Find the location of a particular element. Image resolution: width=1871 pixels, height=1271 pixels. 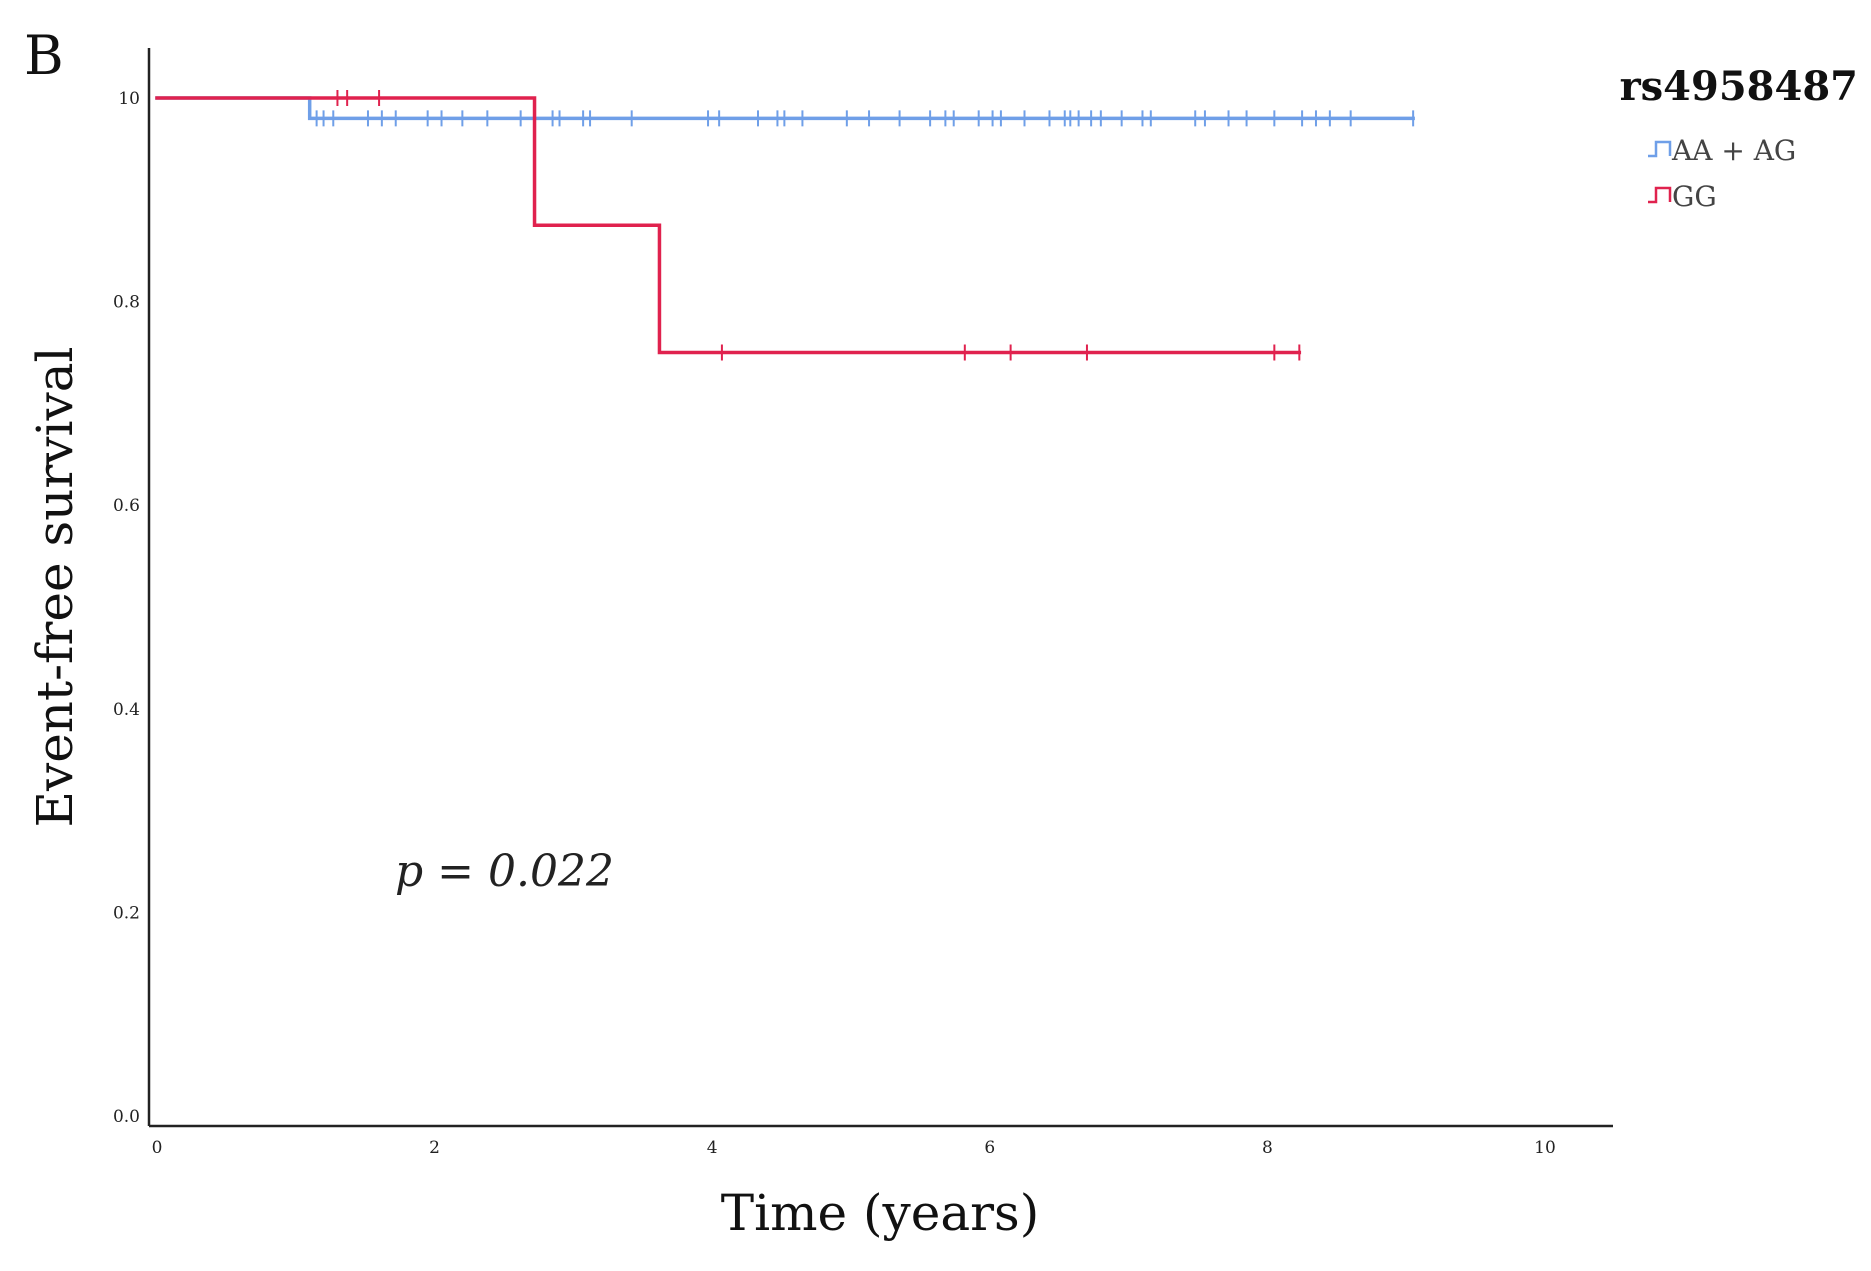

x-tick-label: 4 is located at coordinates (712, 1148).